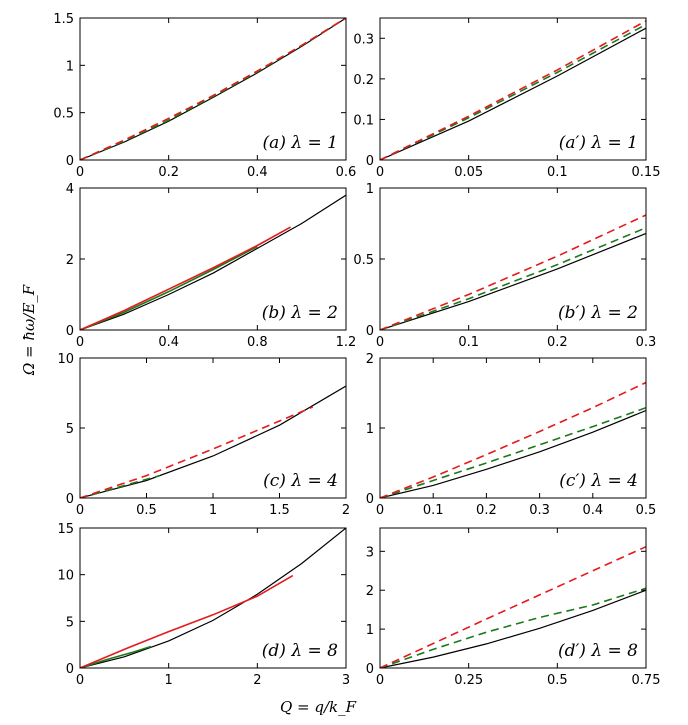 The image size is (688, 725). I want to click on panel-6: 0 1 2 3 0 5 10 15 (d) λ = 8, so click(203, 605).